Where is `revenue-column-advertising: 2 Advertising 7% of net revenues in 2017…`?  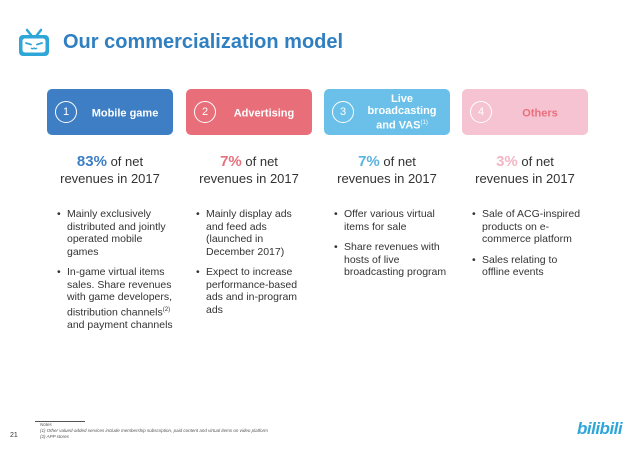 revenue-column-advertising: 2 Advertising 7% of net revenues in 2017… is located at coordinates (249, 206).